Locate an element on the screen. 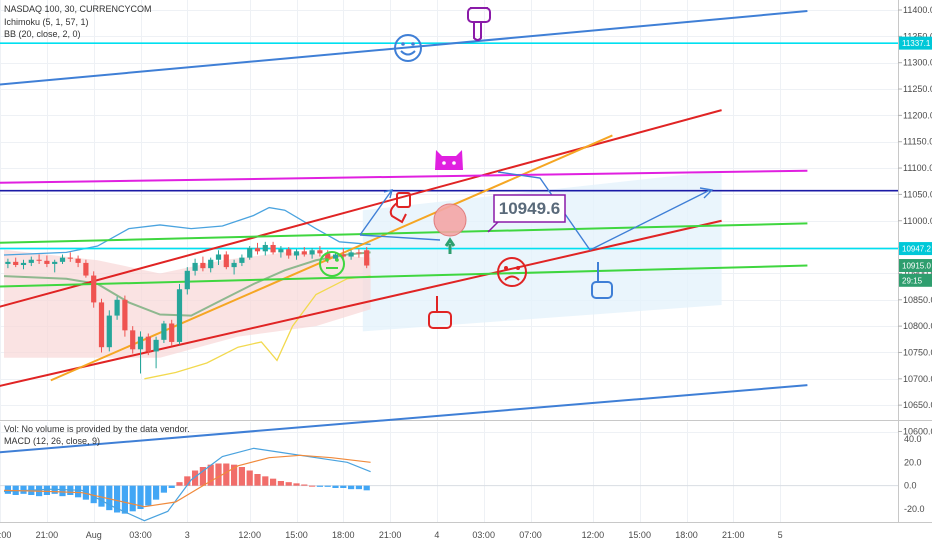 Image resolution: width=932 pixels, height=550 pixels. price-tick-label: 10600.0 is located at coordinates (917, 432).